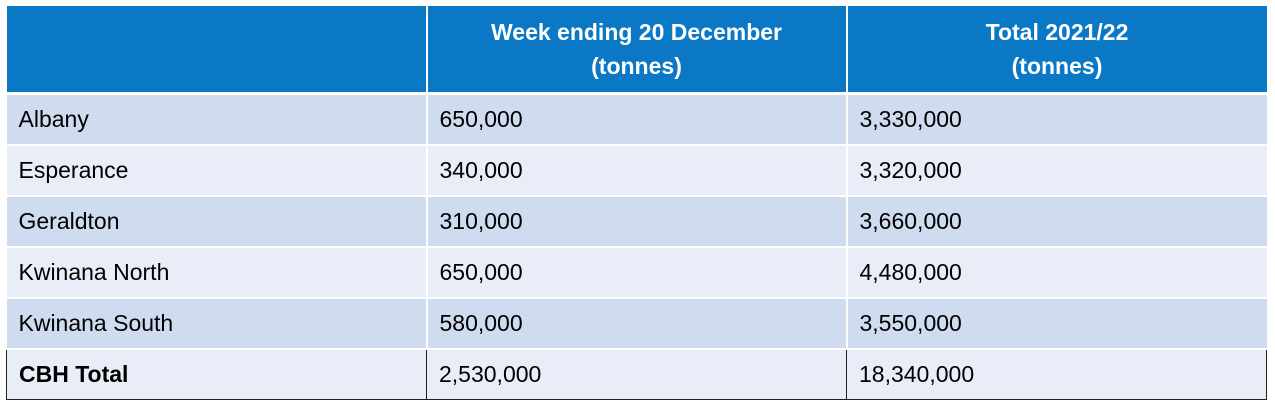  I want to click on table-row: Esperance 340,000 3,320,000, so click(636, 171).